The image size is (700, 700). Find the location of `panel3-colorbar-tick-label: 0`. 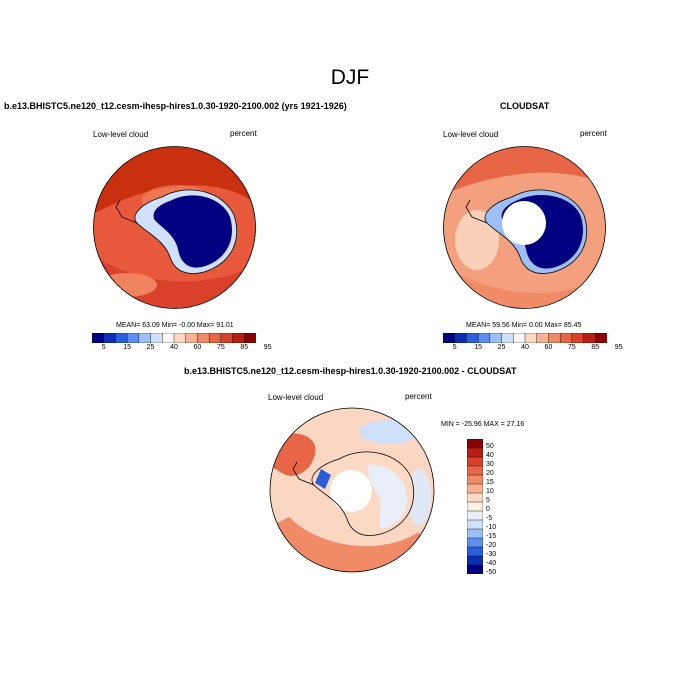

panel3-colorbar-tick-label: 0 is located at coordinates (488, 509).